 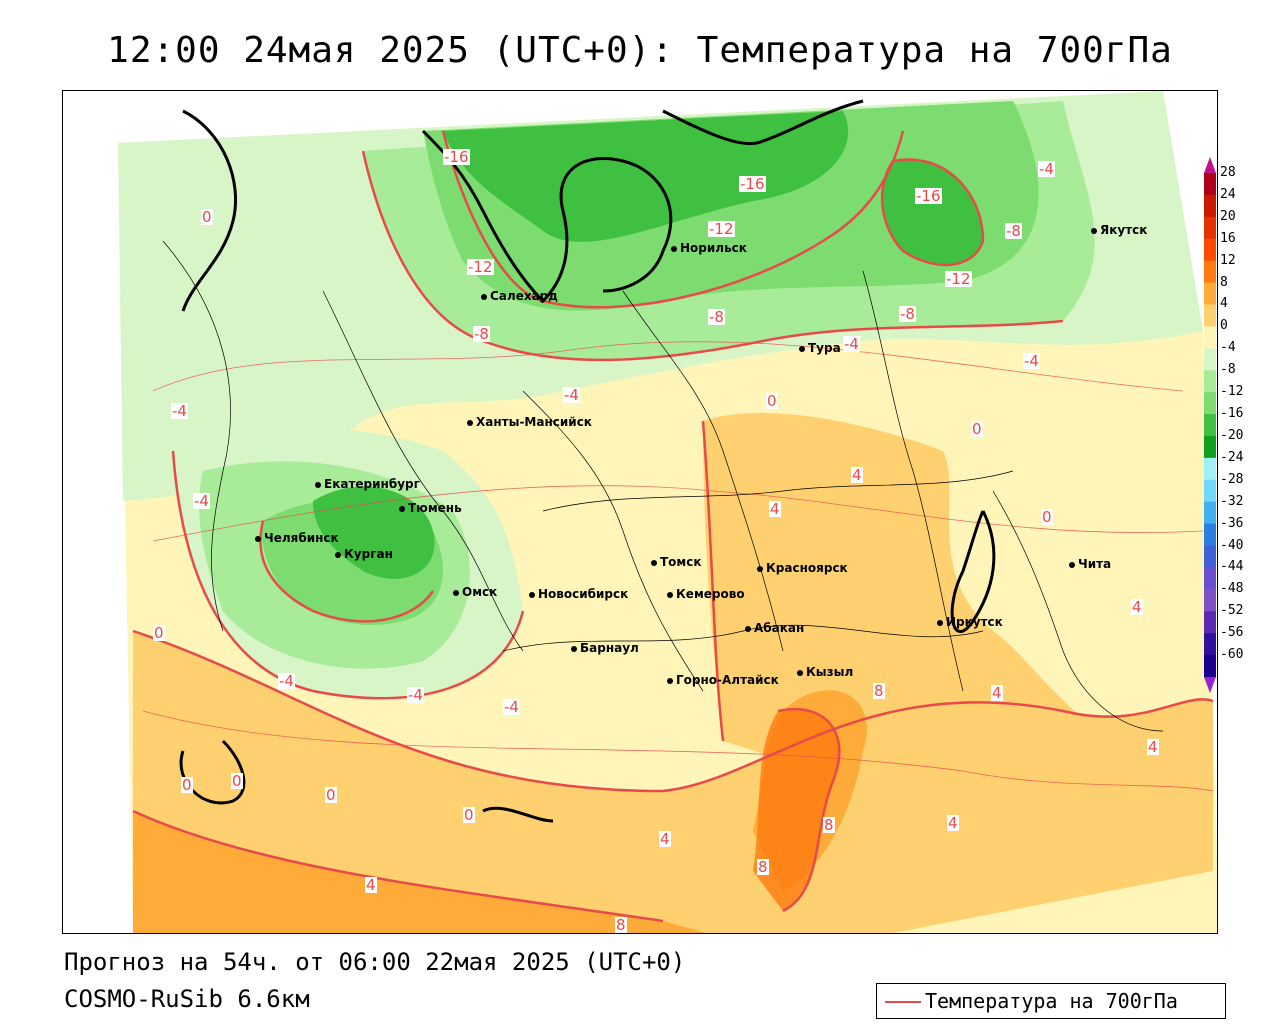 What do you see at coordinates (709, 248) in the screenshot?
I see `city-label: Норильск` at bounding box center [709, 248].